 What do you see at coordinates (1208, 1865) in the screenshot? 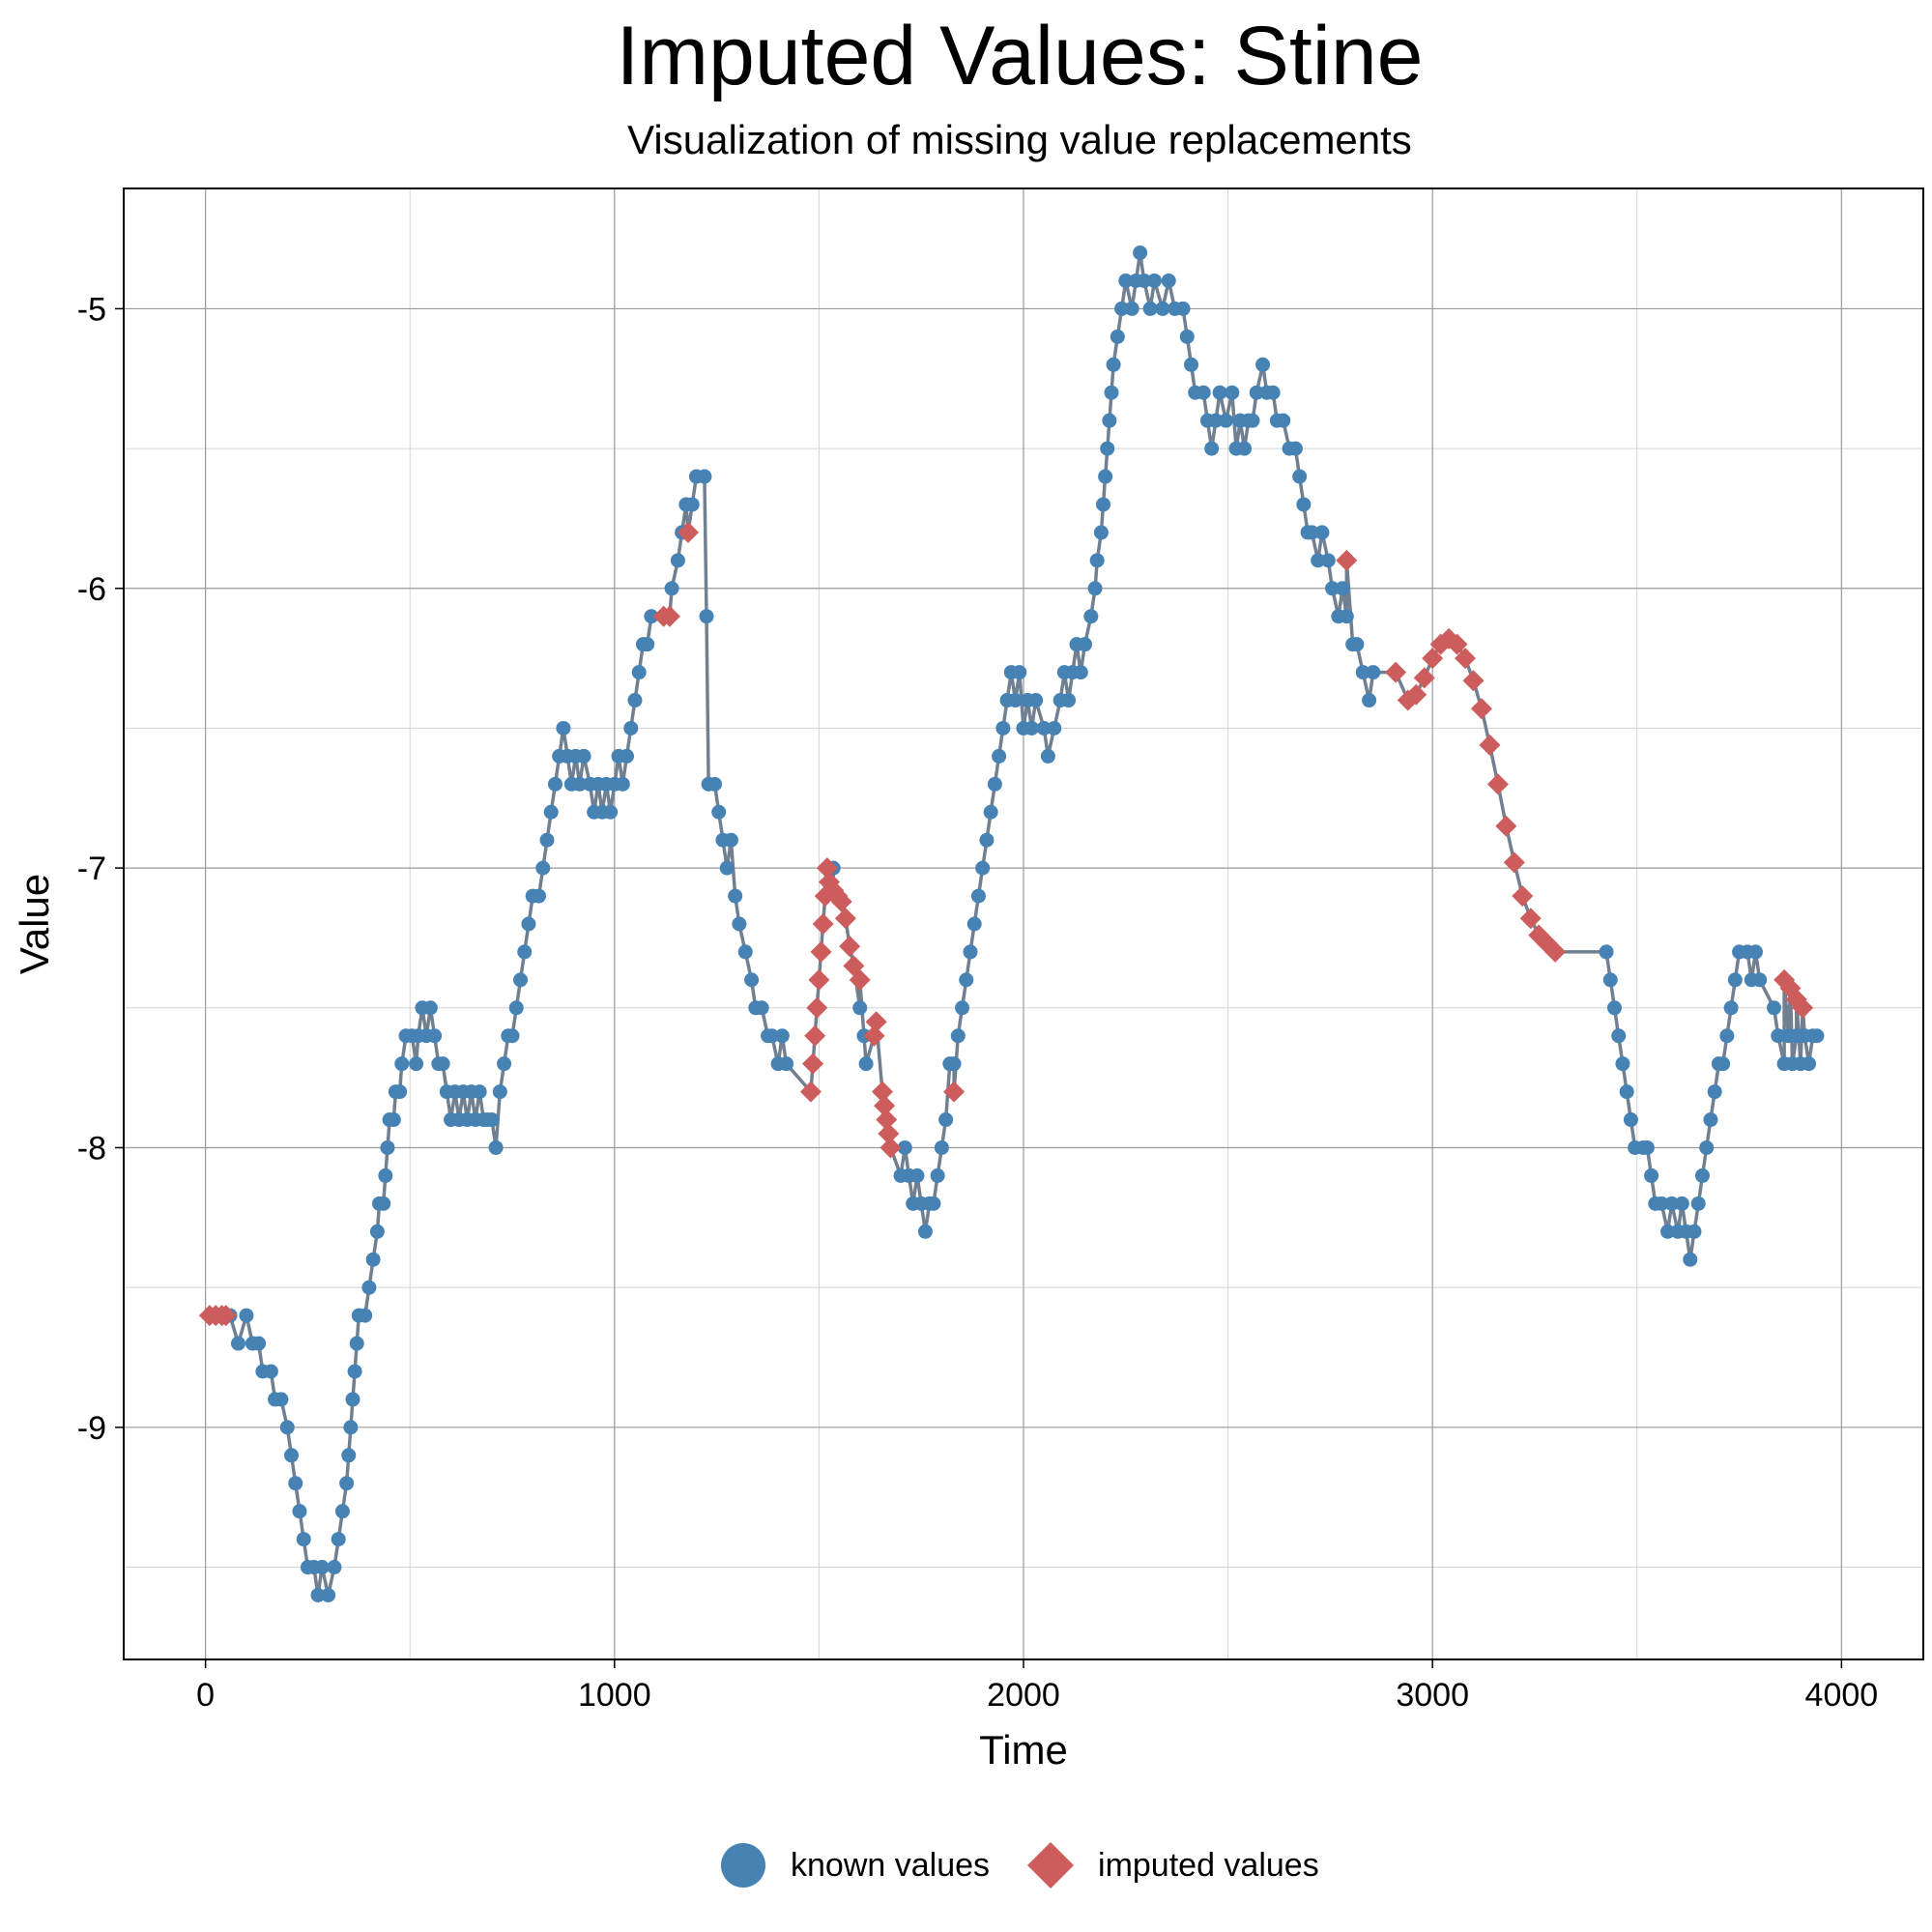
I see `legend-label-imputed: imputed values` at bounding box center [1208, 1865].